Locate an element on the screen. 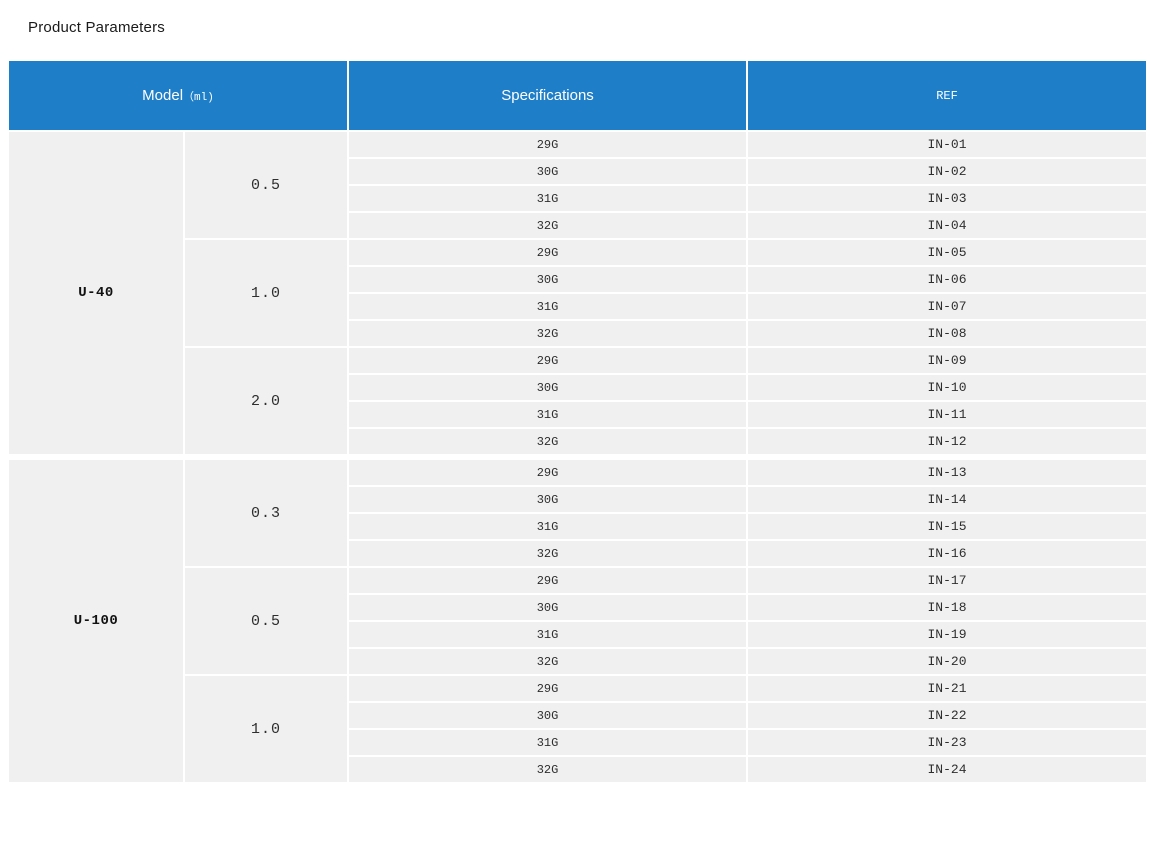 Image resolution: width=1150 pixels, height=865 pixels. ref-cell: IN-18 is located at coordinates (947, 607).